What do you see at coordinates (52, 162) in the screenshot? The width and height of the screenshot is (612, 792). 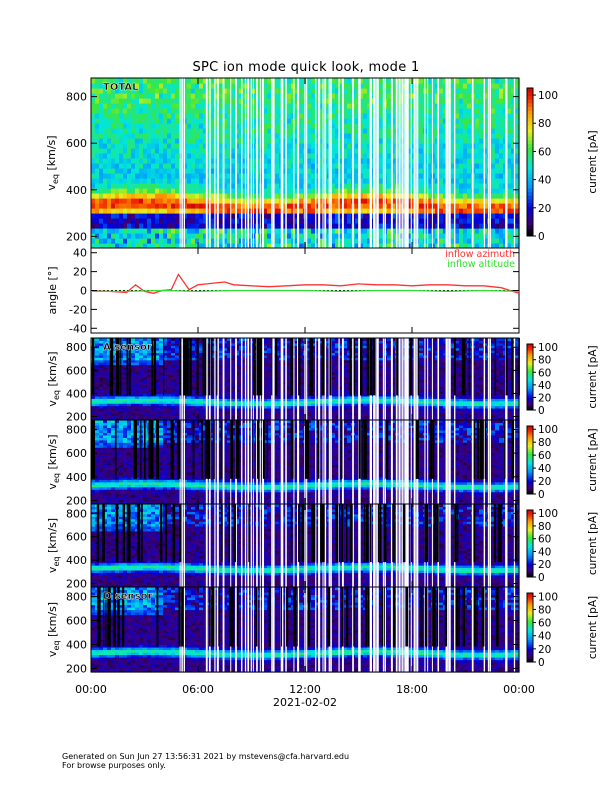 I see `y-axis-label: veq [km/s]` at bounding box center [52, 162].